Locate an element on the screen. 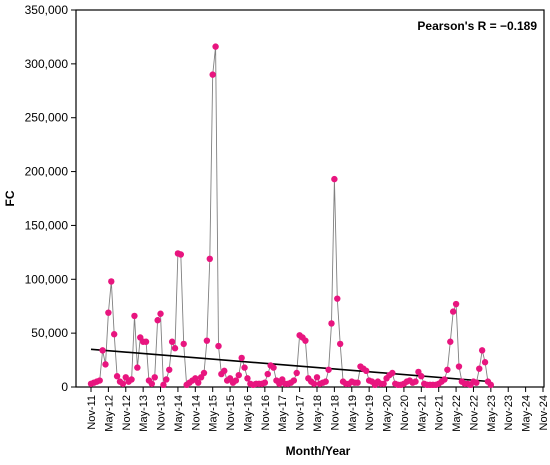 The width and height of the screenshot is (550, 465). x-tick-label: Nov-12 is located at coordinates (127, 412).